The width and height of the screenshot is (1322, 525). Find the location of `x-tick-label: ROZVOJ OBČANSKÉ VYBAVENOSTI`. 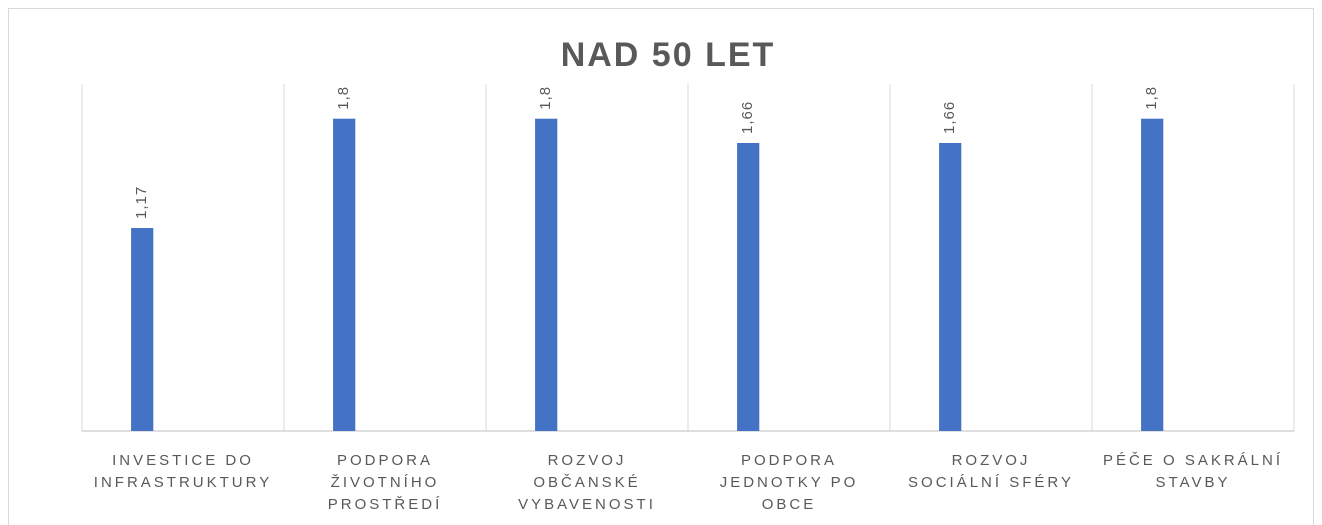

x-tick-label: ROZVOJ OBČANSKÉ VYBAVENOSTI is located at coordinates (587, 482).